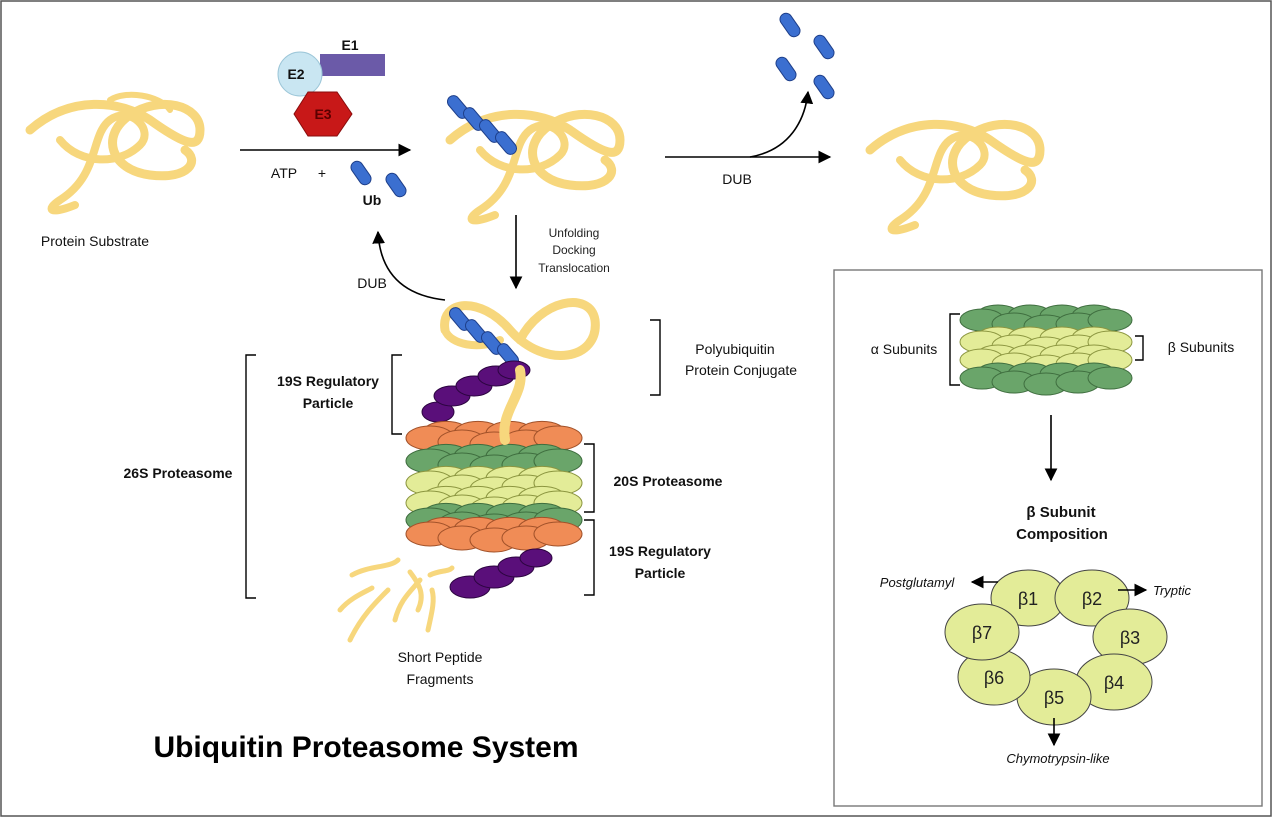 Image resolution: width=1272 pixels, height=822 pixels. Describe the element at coordinates (349, 45) in the screenshot. I see `e1-label: E1` at that location.